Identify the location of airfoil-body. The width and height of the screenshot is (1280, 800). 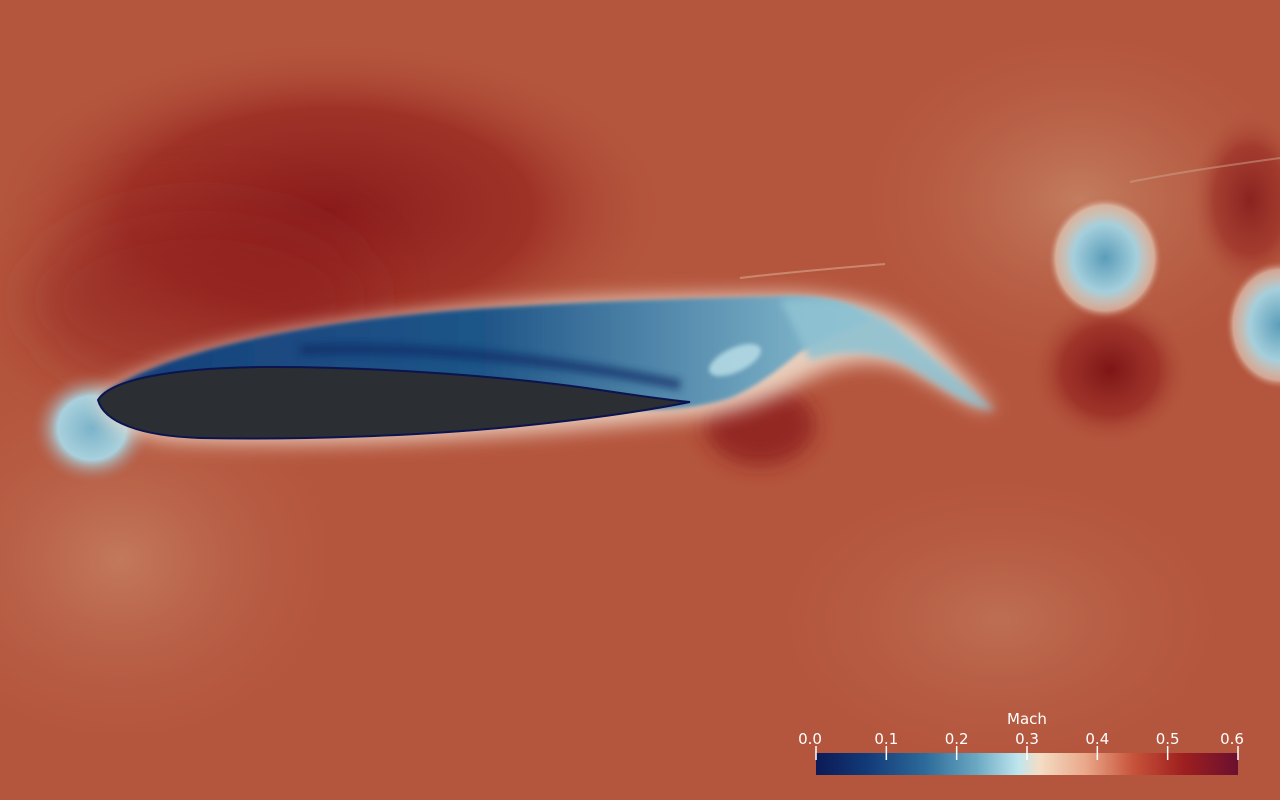
(393, 402).